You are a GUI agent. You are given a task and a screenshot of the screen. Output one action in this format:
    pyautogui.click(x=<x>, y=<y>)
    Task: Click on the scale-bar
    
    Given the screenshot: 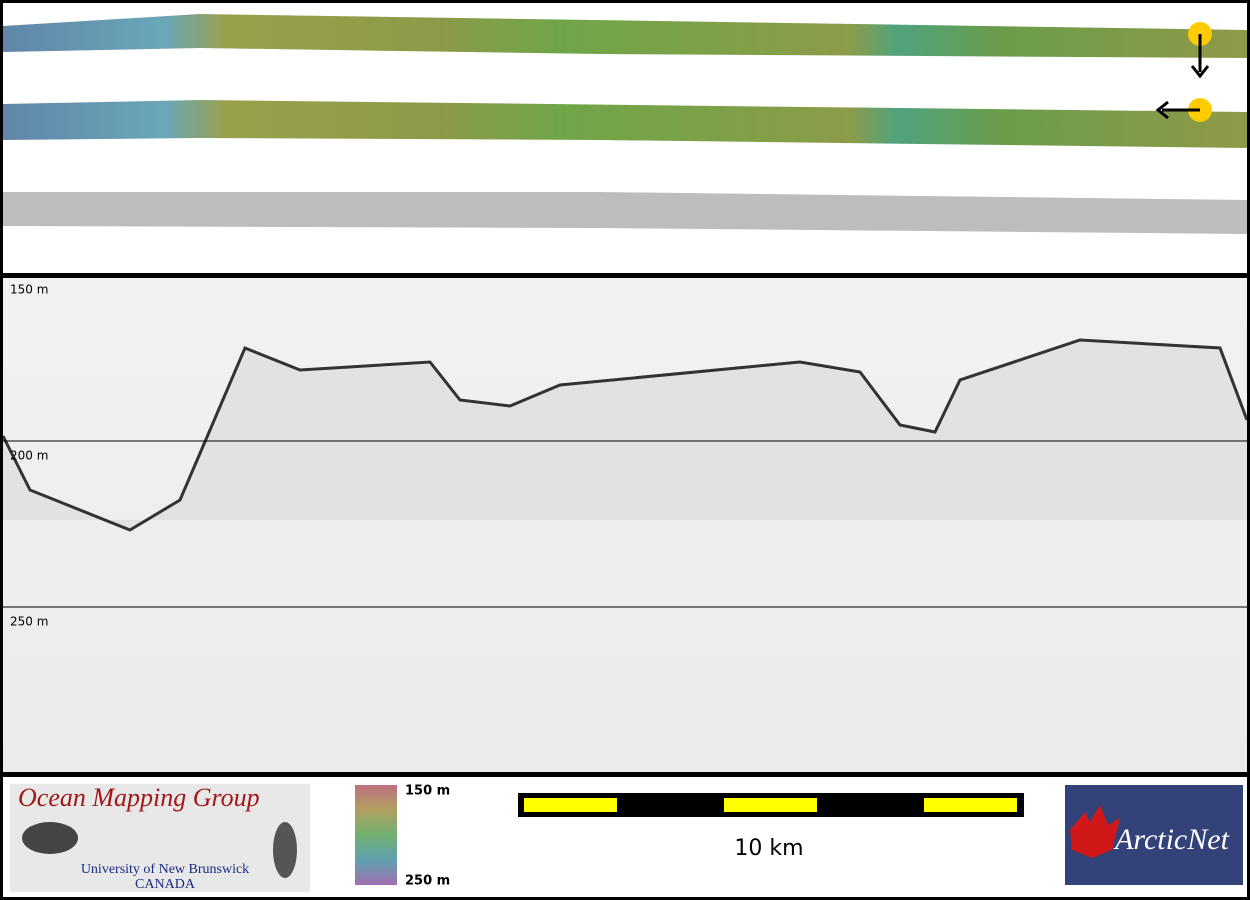 What is the action you would take?
    pyautogui.click(x=771, y=805)
    